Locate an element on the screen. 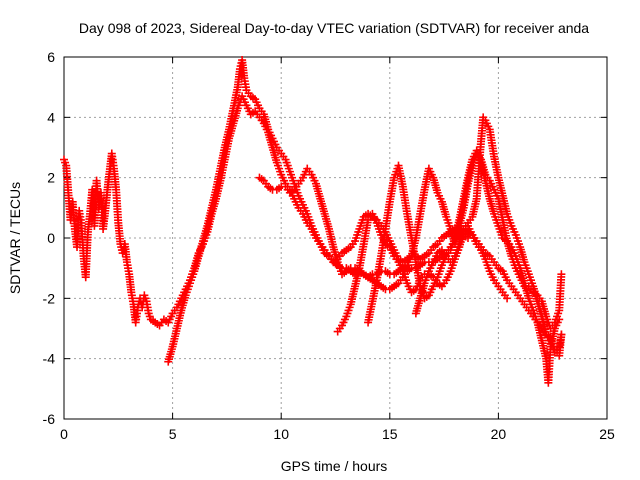 The width and height of the screenshot is (640, 480). y-tick-label: 4 is located at coordinates (51, 117).